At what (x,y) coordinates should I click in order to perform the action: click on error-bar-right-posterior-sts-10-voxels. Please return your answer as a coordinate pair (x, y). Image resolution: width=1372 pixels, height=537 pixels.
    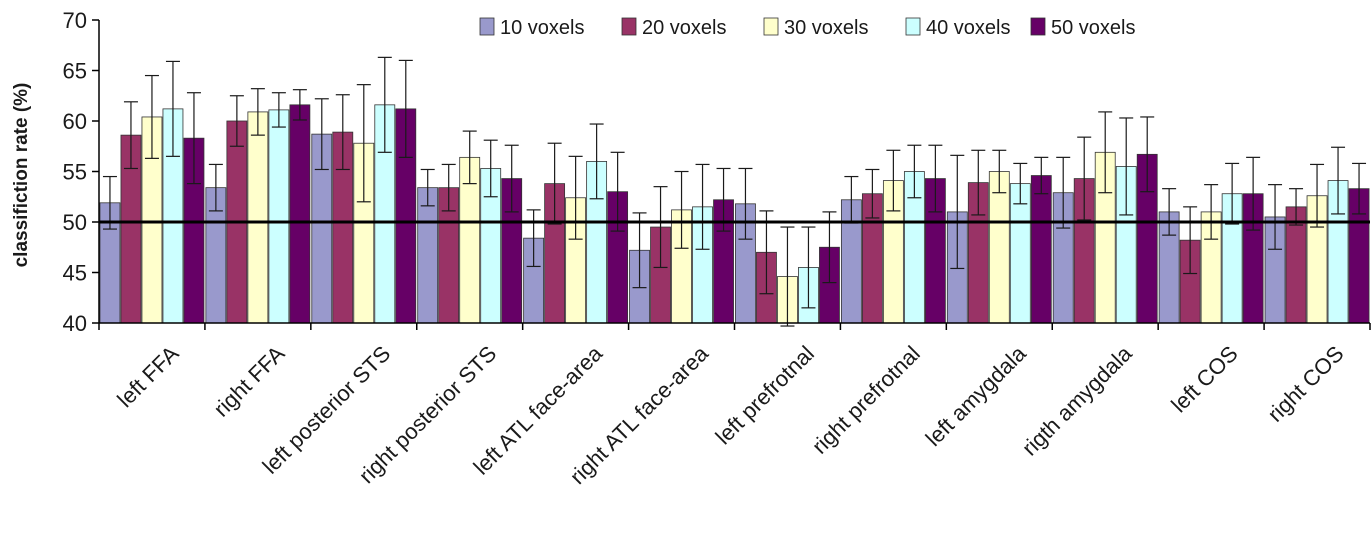
    Looking at the image, I should click on (427, 187).